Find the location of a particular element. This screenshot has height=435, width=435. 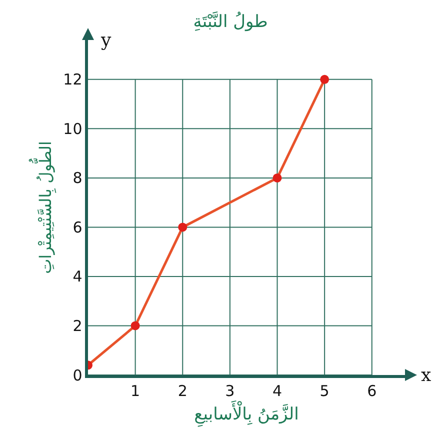

chart-title: طولُ النَّبْتَةِ is located at coordinates (230, 21).